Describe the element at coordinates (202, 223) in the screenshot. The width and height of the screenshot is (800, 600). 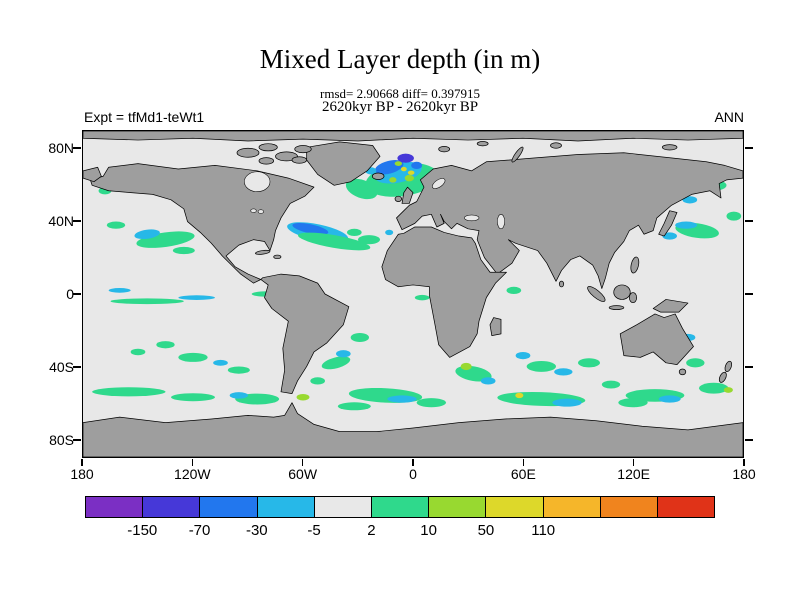
I see `continent-north-america` at that location.